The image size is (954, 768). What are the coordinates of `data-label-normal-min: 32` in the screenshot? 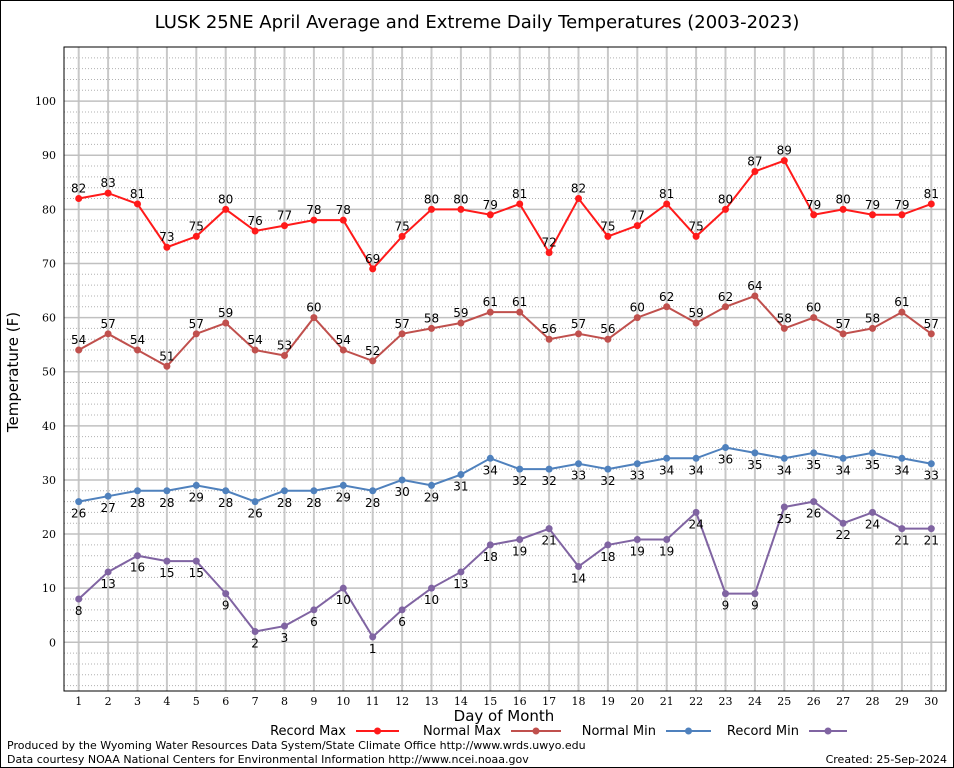 It's located at (519, 481).